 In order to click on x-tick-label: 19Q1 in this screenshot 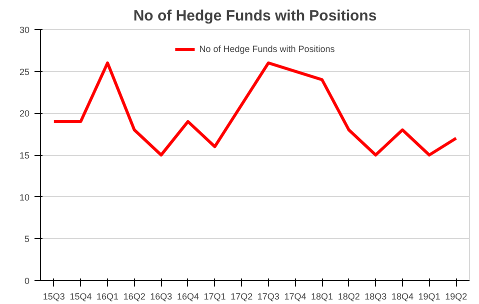, I will do `click(429, 297)`.